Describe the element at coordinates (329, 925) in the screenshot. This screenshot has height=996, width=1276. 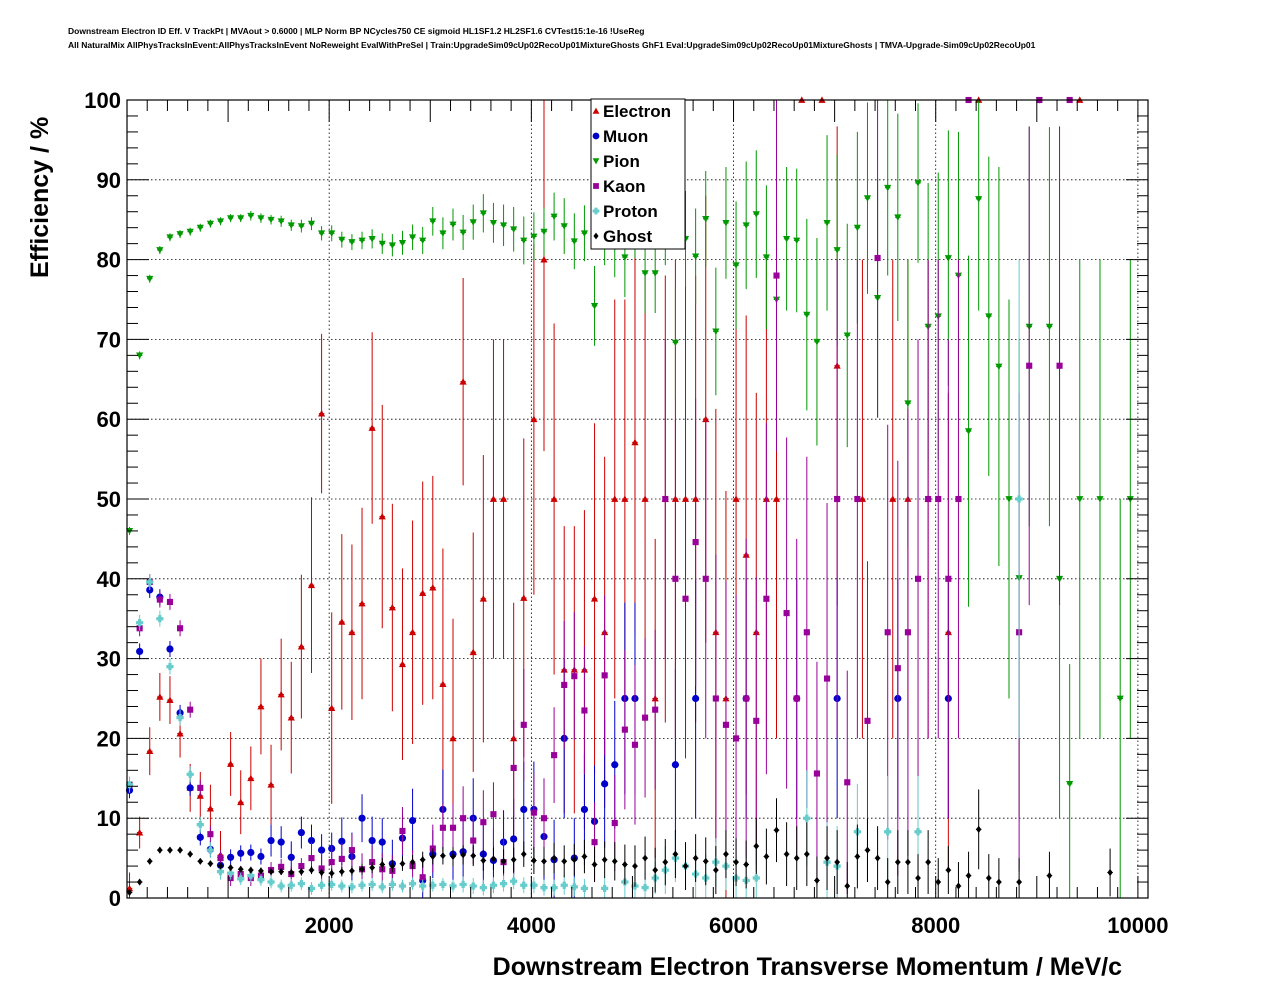
I see `x-tick-label: 2000` at that location.